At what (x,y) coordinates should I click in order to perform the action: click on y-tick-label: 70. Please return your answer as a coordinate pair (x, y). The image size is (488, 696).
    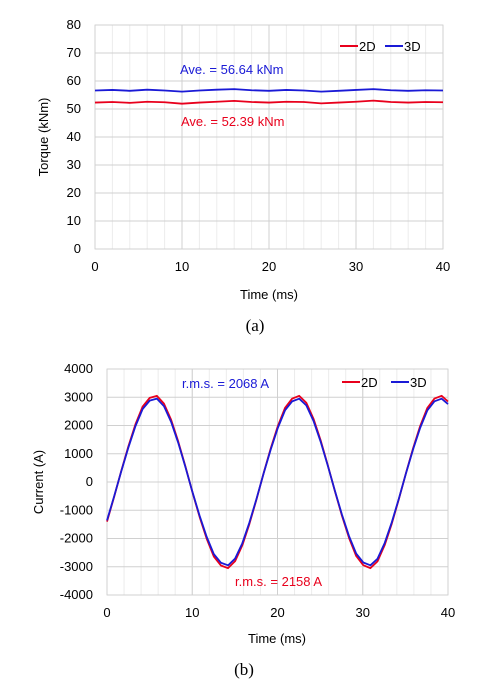
    Looking at the image, I should click on (74, 52).